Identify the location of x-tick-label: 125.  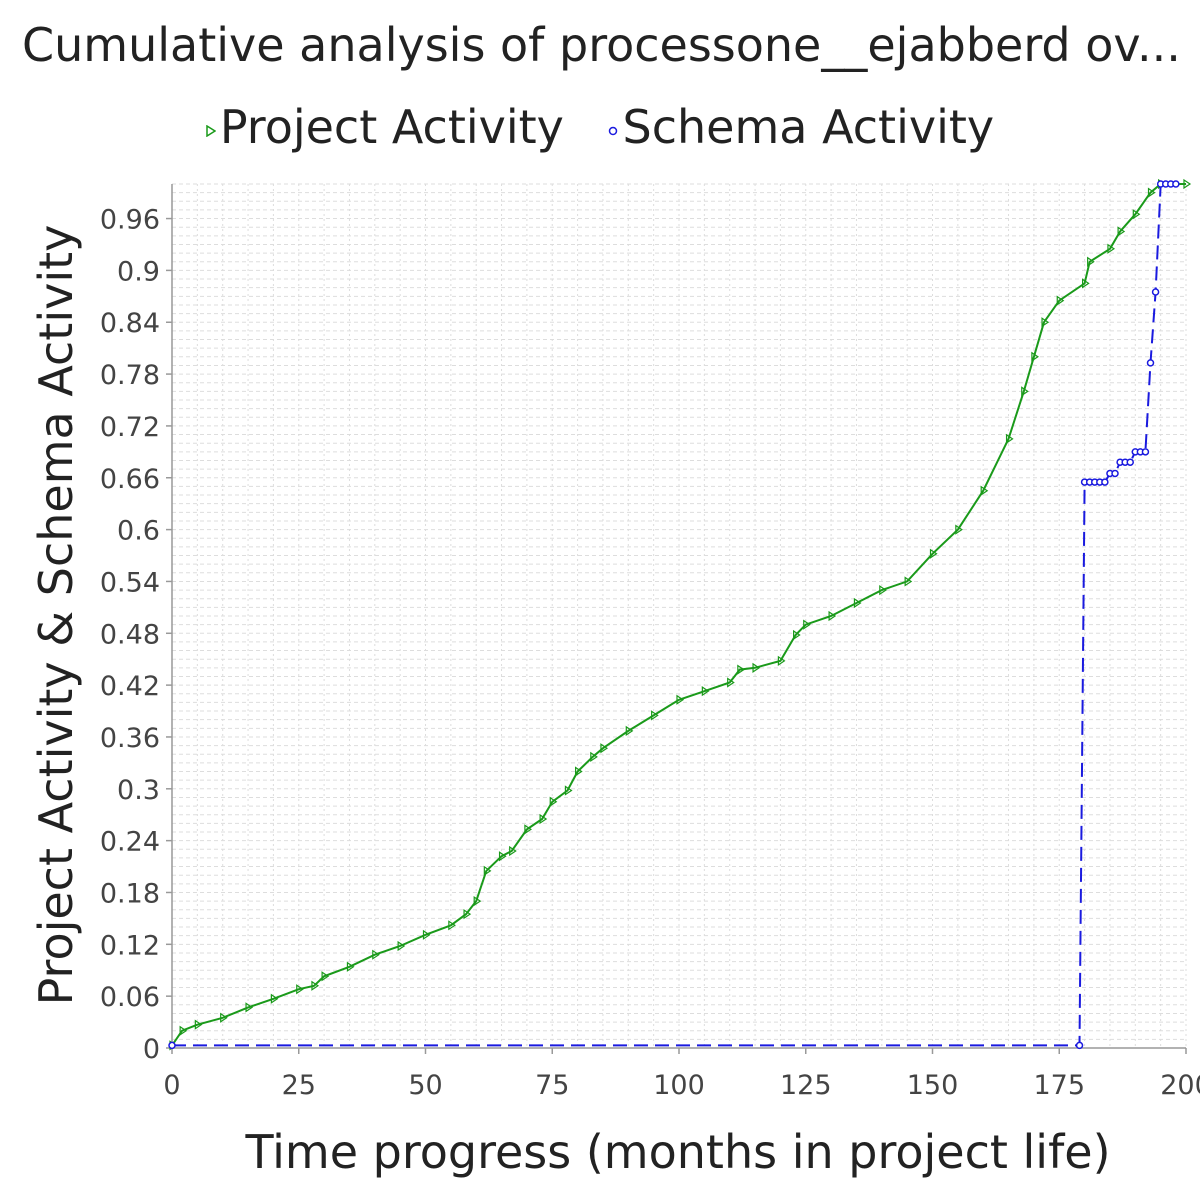
(806, 1085).